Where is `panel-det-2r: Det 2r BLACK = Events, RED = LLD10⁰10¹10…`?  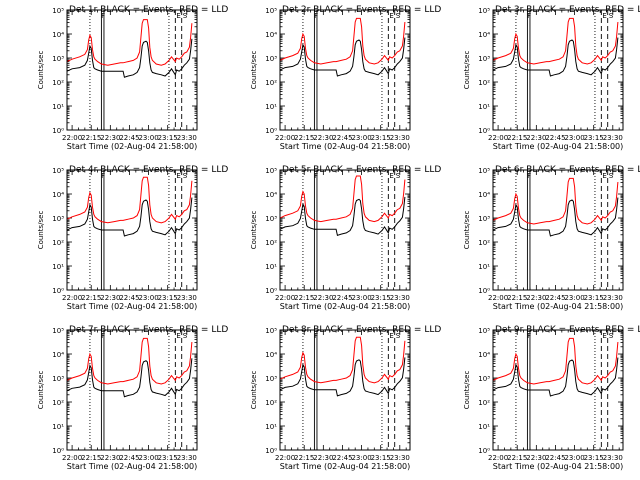 panel-det-2r: Det 2r BLACK = Events, RED = LLD10⁰10¹10… is located at coordinates (345, 78).